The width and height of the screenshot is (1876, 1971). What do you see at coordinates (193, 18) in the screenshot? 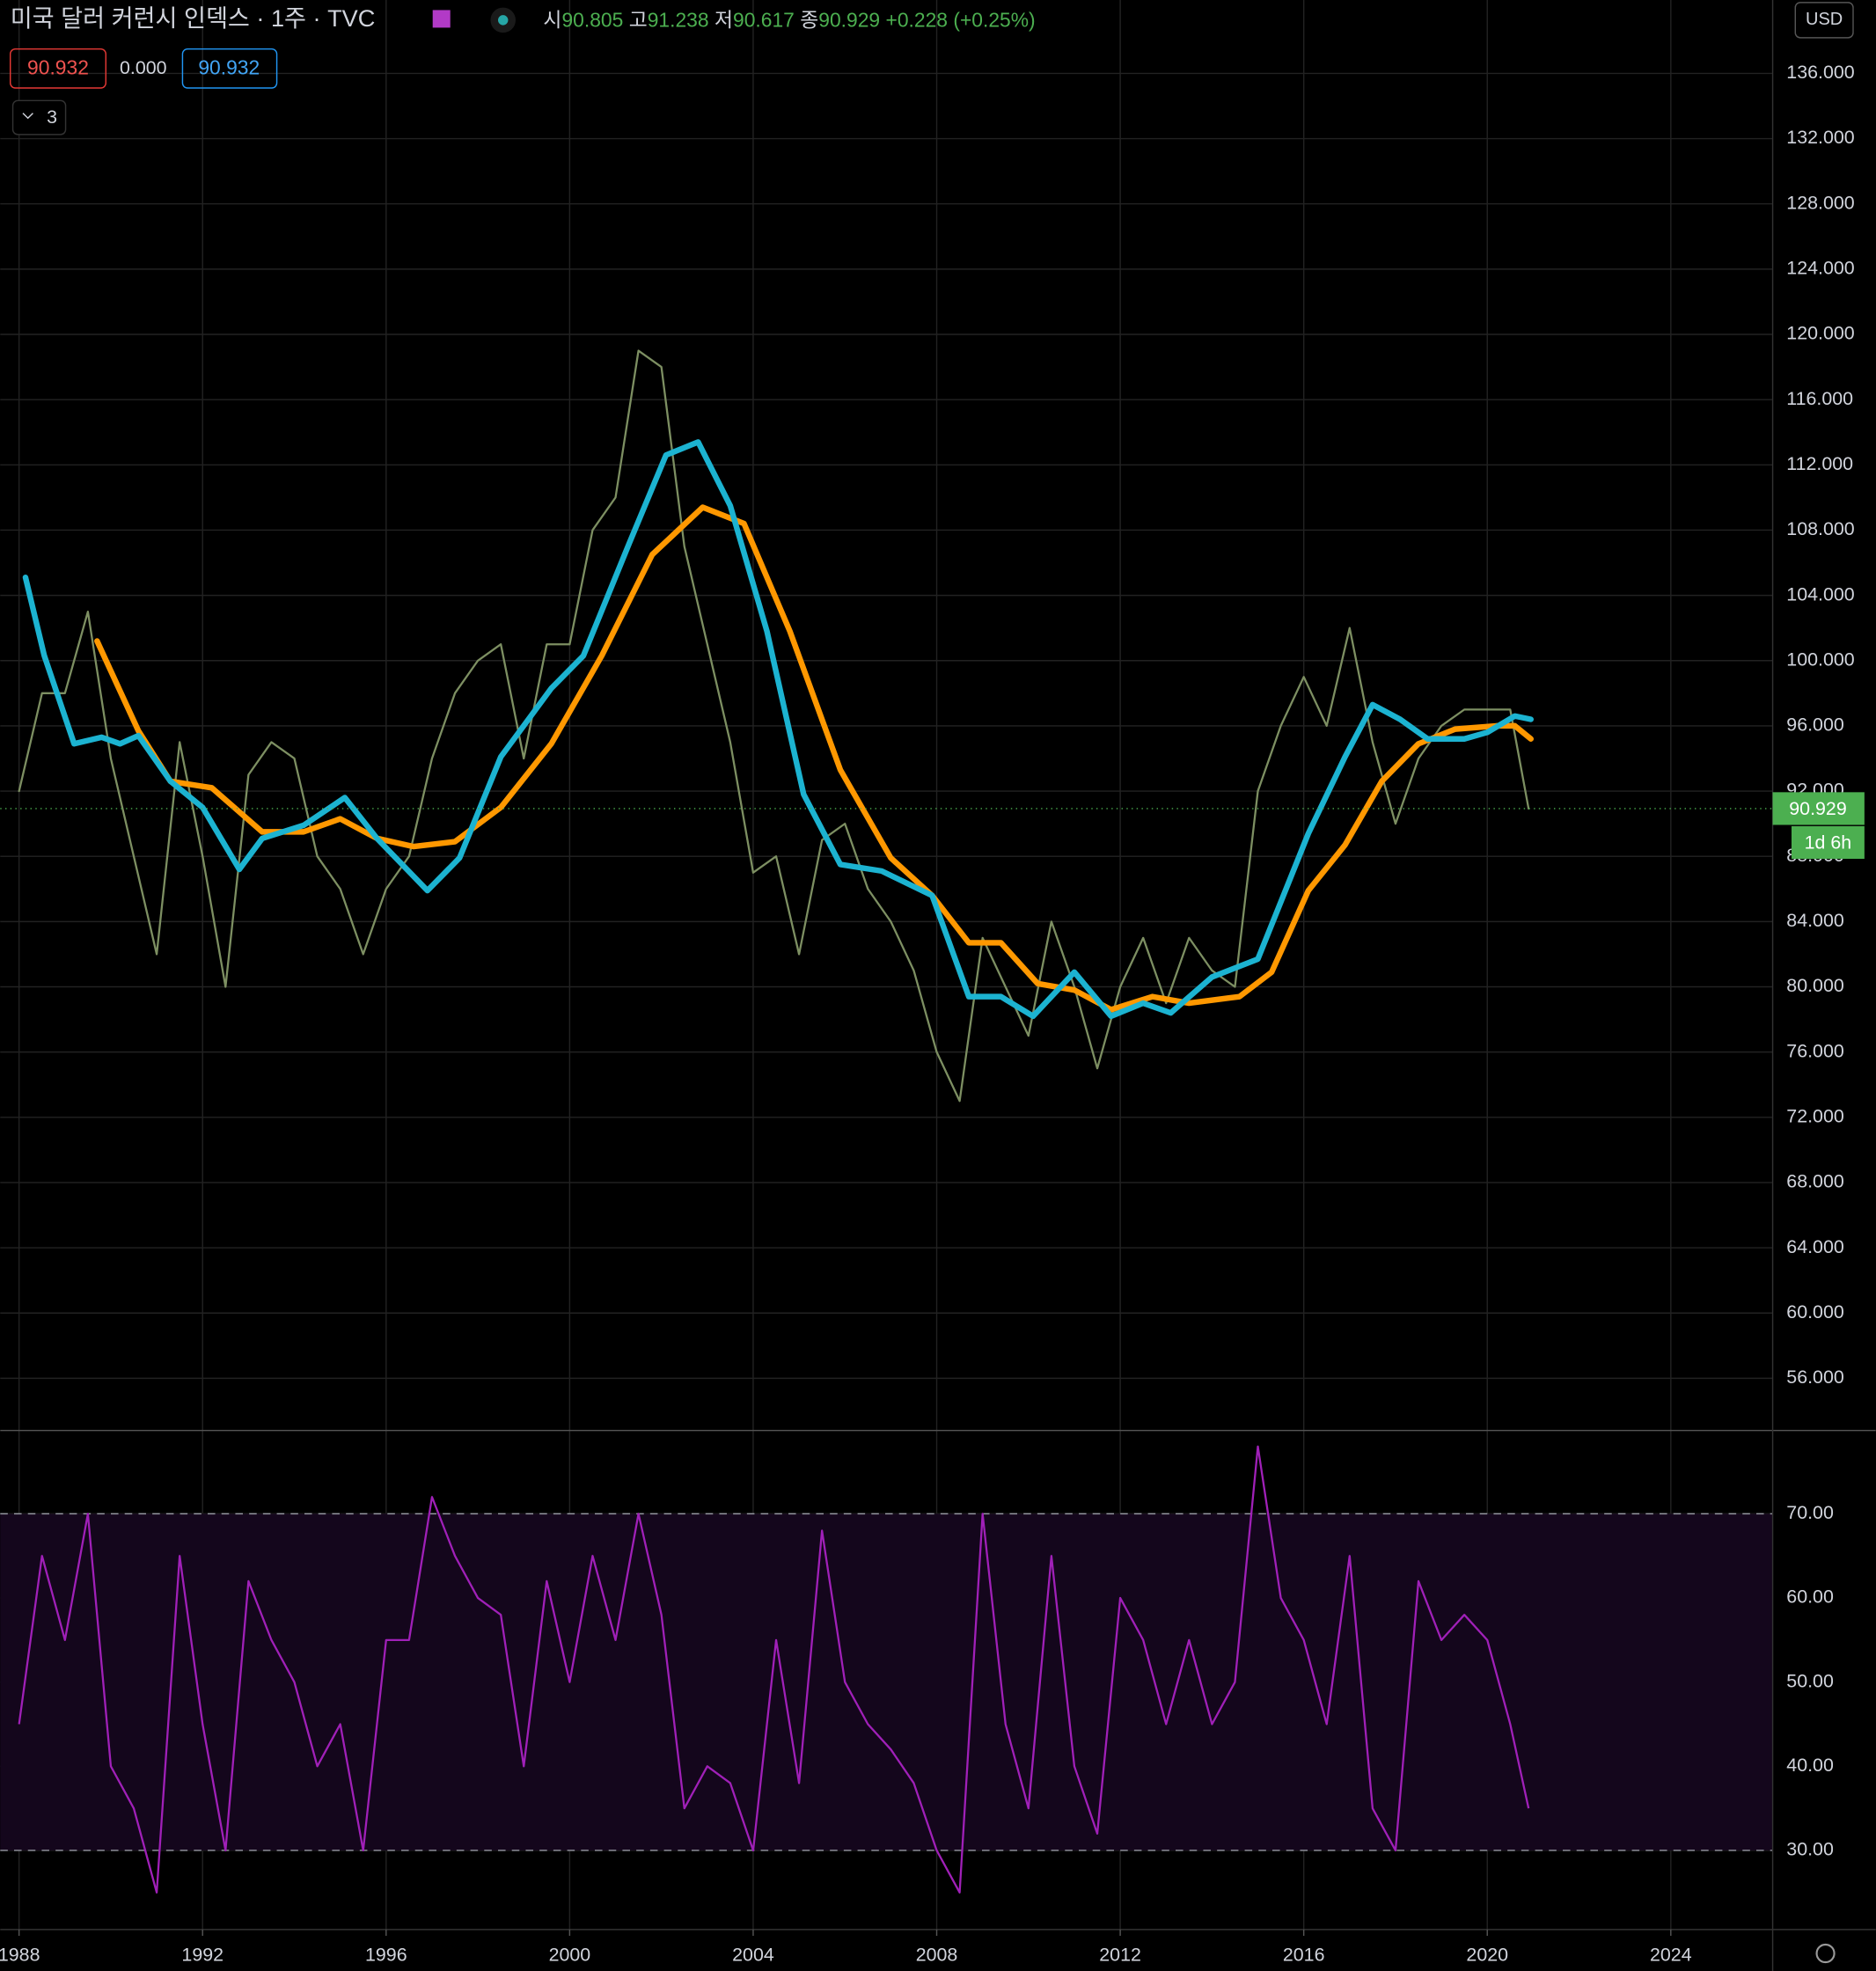
I see `chart-title: 미국 달러 커런시 인덱스 · 1주 · TVC` at bounding box center [193, 18].